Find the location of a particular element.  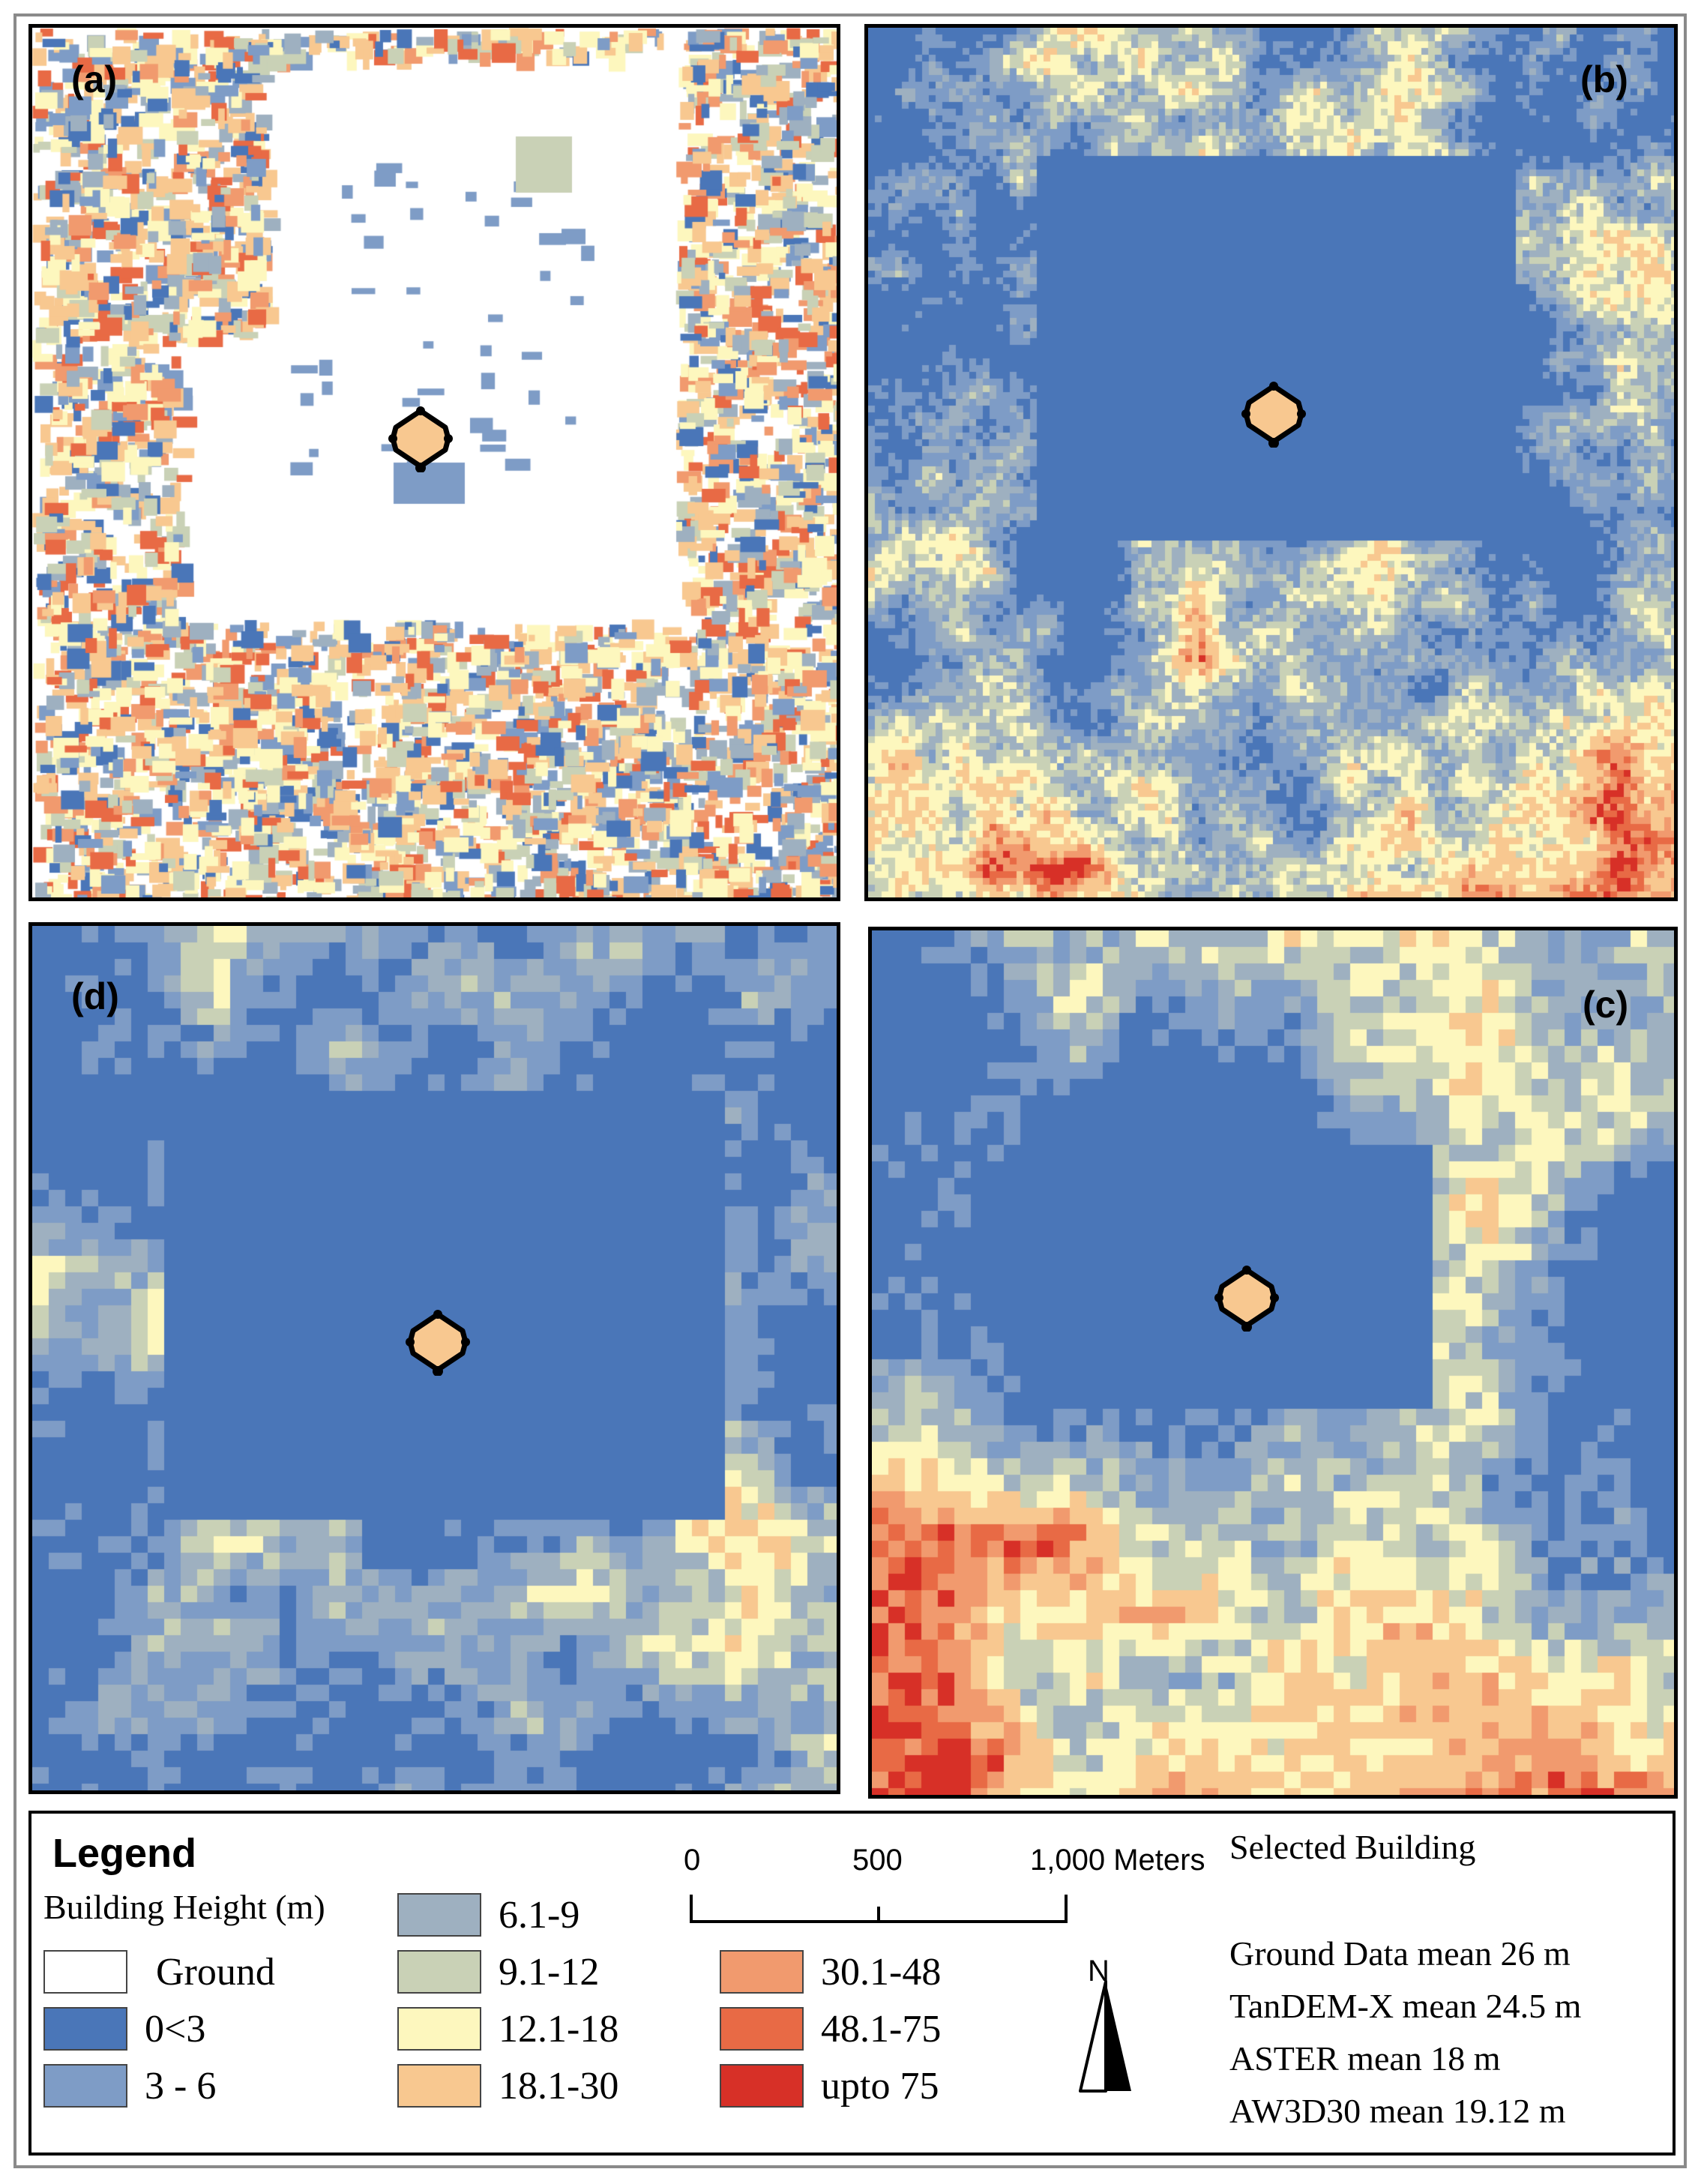

north-arrow-icon is located at coordinates (1105, 2036).